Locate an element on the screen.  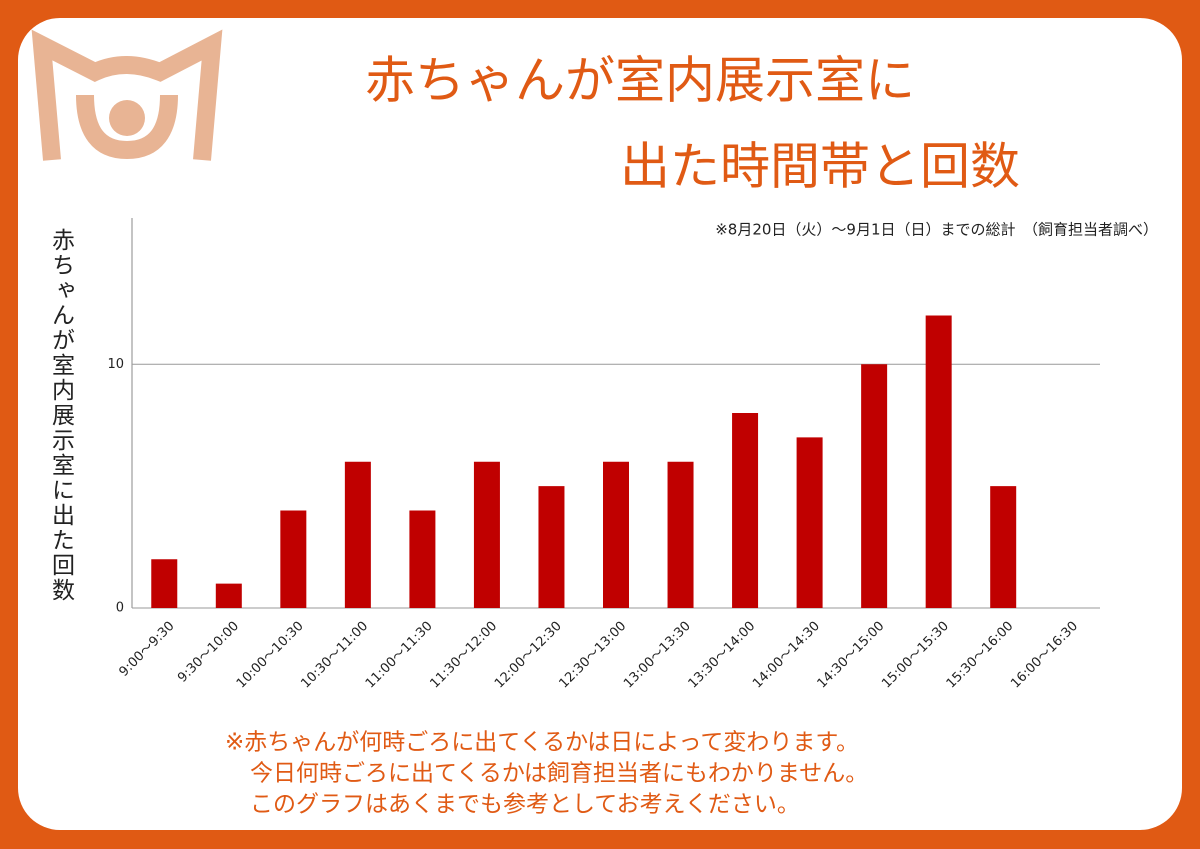
subtitle: ※8月20日（火）～9月1日（日）までの総計 （飼育担当者調べ） is located at coordinates (936, 230).